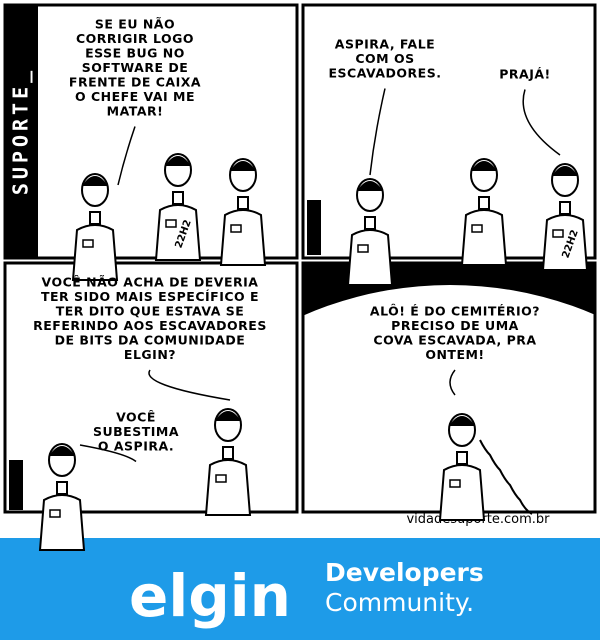 The height and width of the screenshot is (640, 600). I want to click on balloon-text: O ASPIRA., so click(136, 446).